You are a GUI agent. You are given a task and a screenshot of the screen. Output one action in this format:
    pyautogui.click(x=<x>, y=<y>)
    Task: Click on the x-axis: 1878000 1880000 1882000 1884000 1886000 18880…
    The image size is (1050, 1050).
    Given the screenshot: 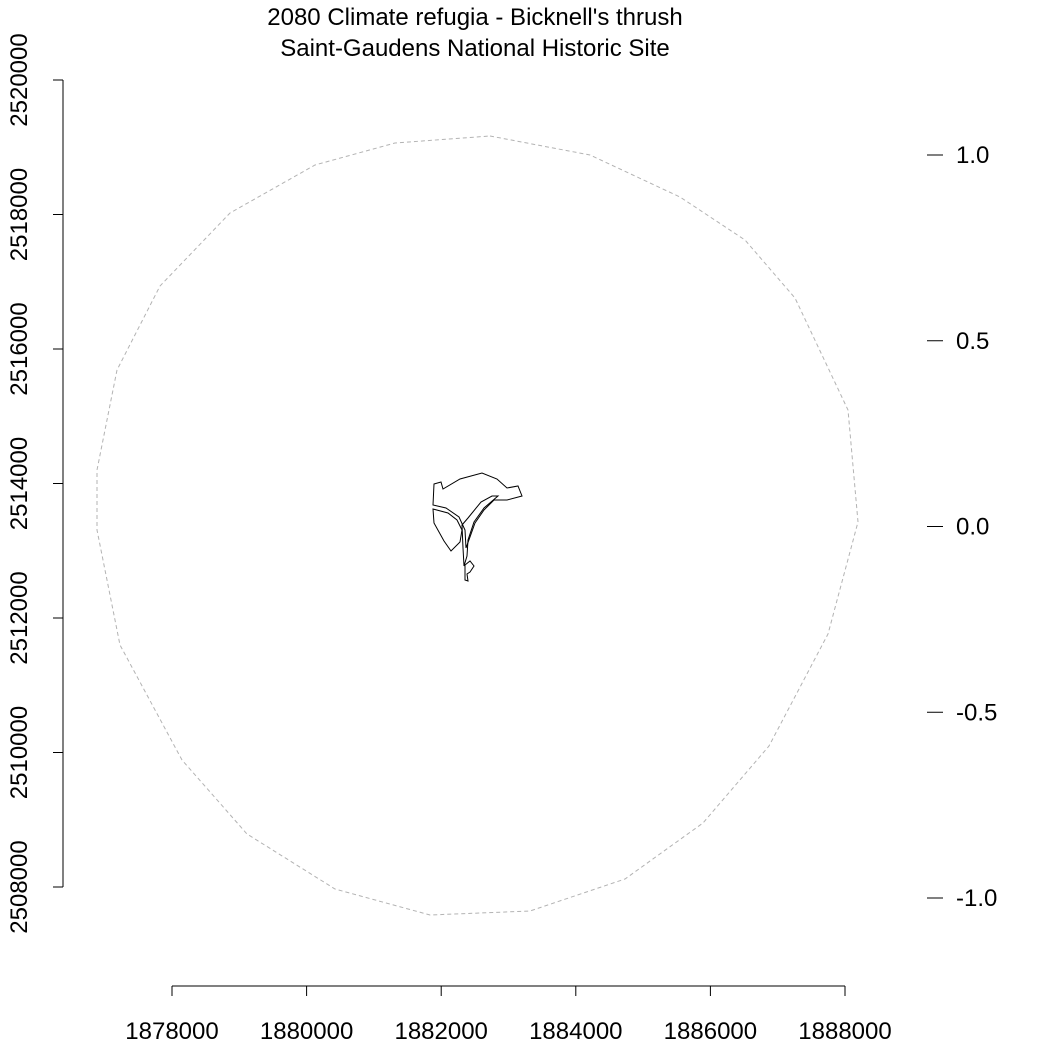 What is the action you would take?
    pyautogui.click(x=508, y=1015)
    